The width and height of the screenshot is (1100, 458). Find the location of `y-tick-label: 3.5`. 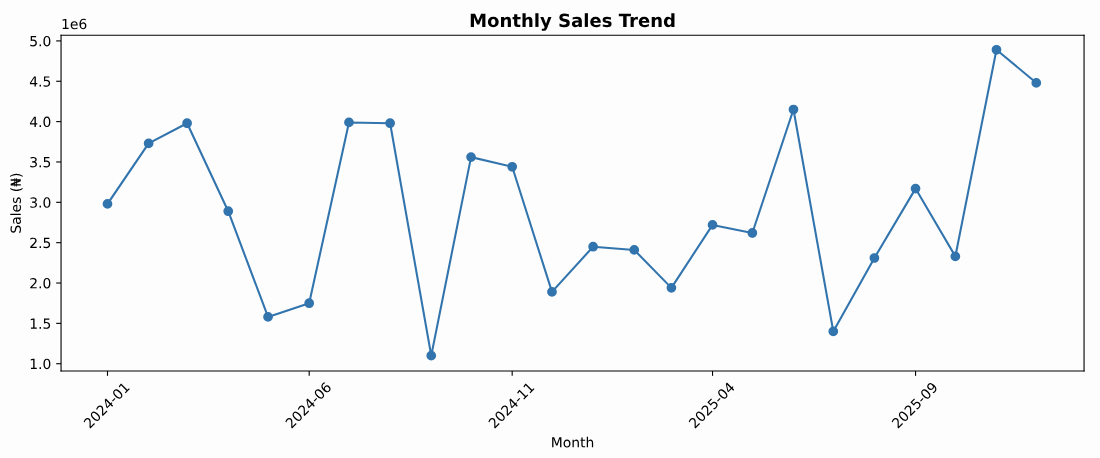

y-tick-label: 3.5 is located at coordinates (40, 162).